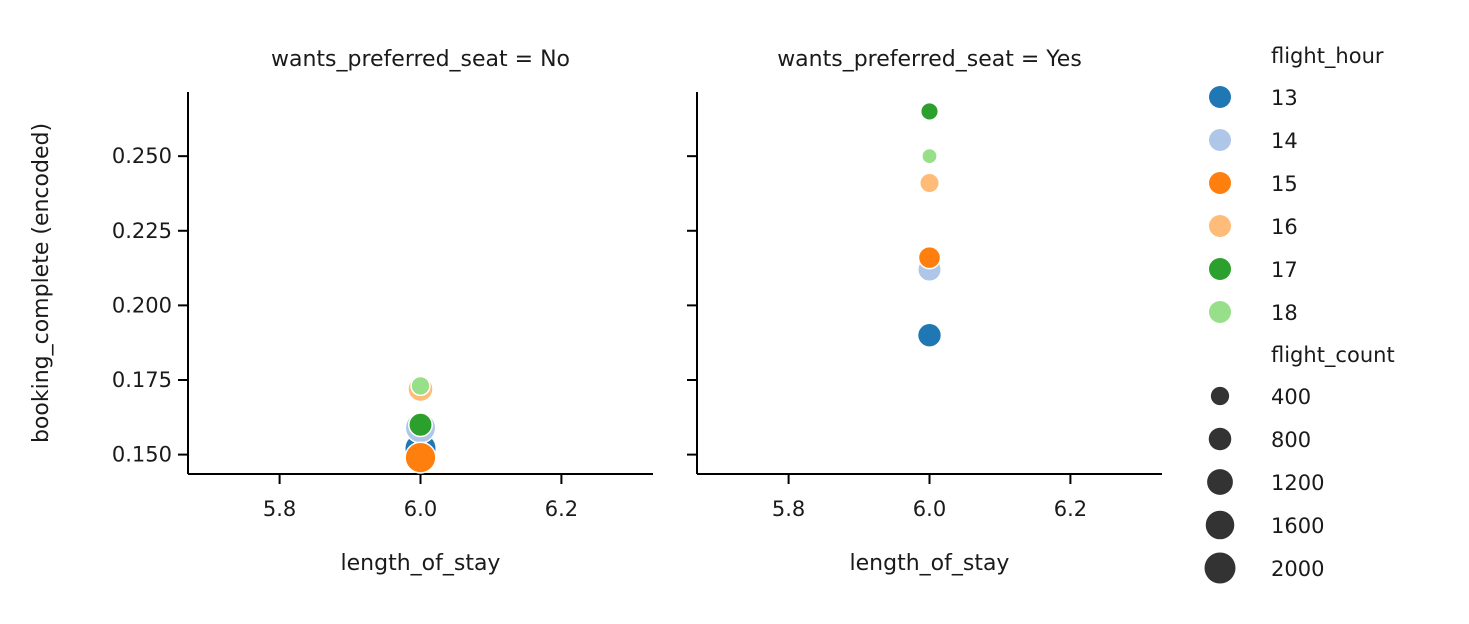  I want to click on legend-size-label: 1200, so click(1297, 483).